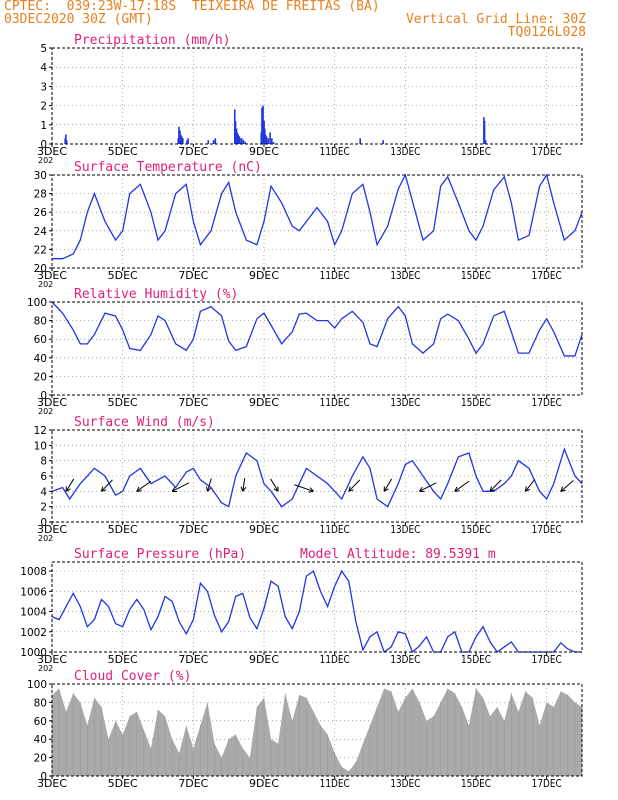 The image size is (618, 800). What do you see at coordinates (43, 126) in the screenshot?
I see `y-tick-label: 1` at bounding box center [43, 126].